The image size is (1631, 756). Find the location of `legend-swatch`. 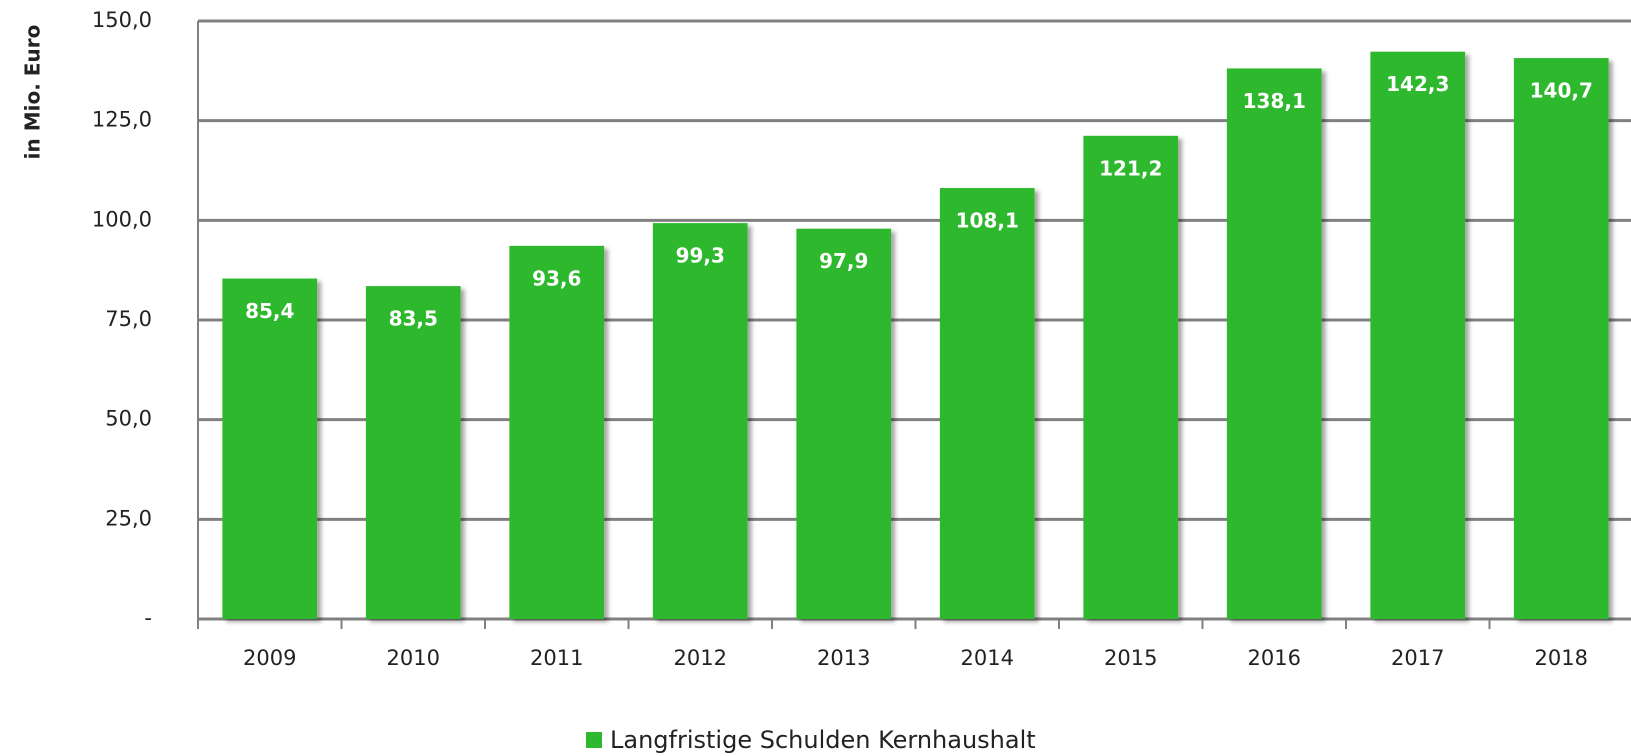

legend-swatch is located at coordinates (594, 740).